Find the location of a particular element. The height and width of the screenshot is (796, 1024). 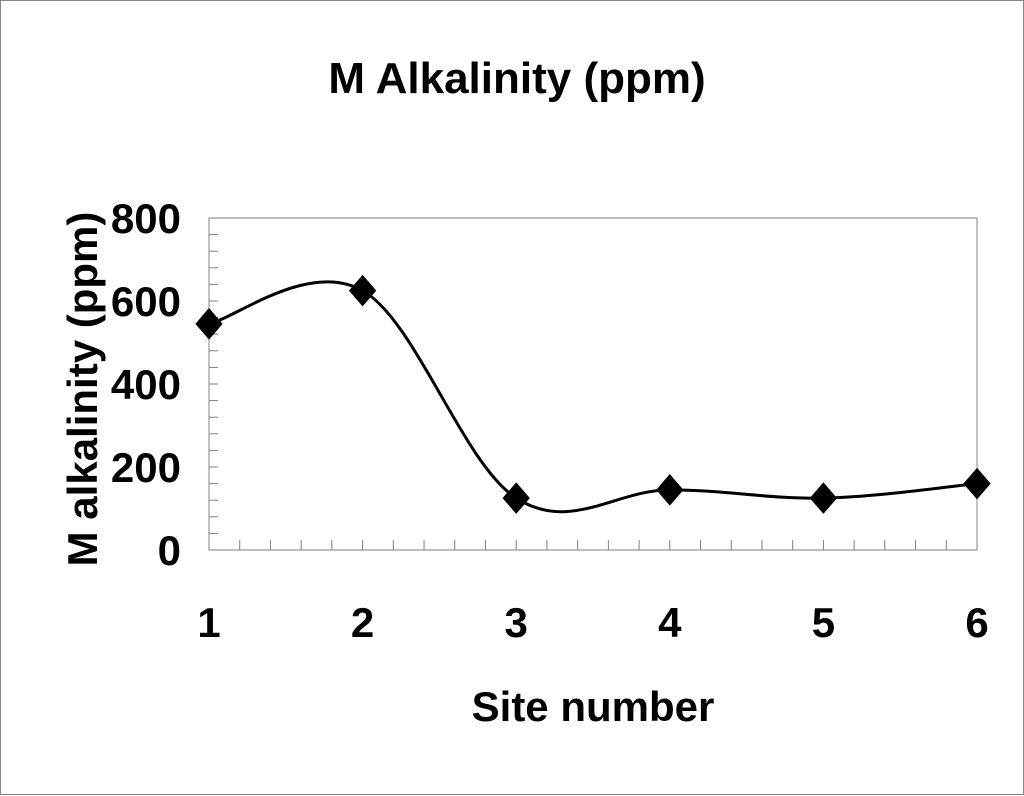

y-tick-labels: 0 200 400 600 800 is located at coordinates (146, 384).